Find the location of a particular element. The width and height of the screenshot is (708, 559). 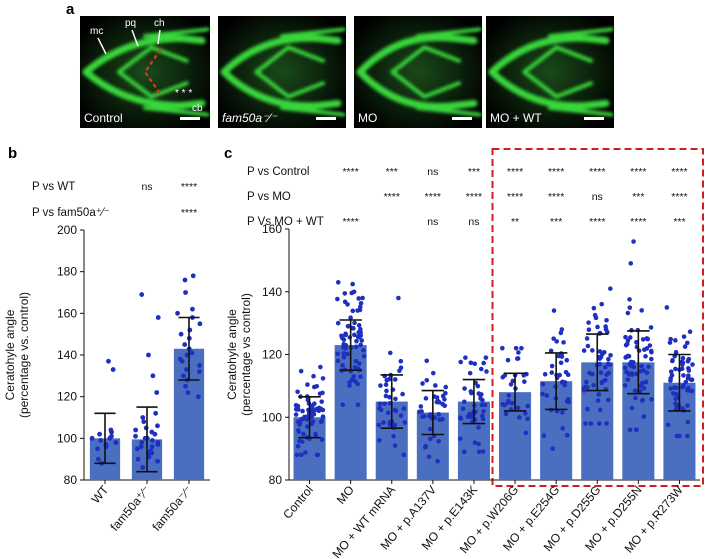

significance-row-label: P vs WT is located at coordinates (53, 187).